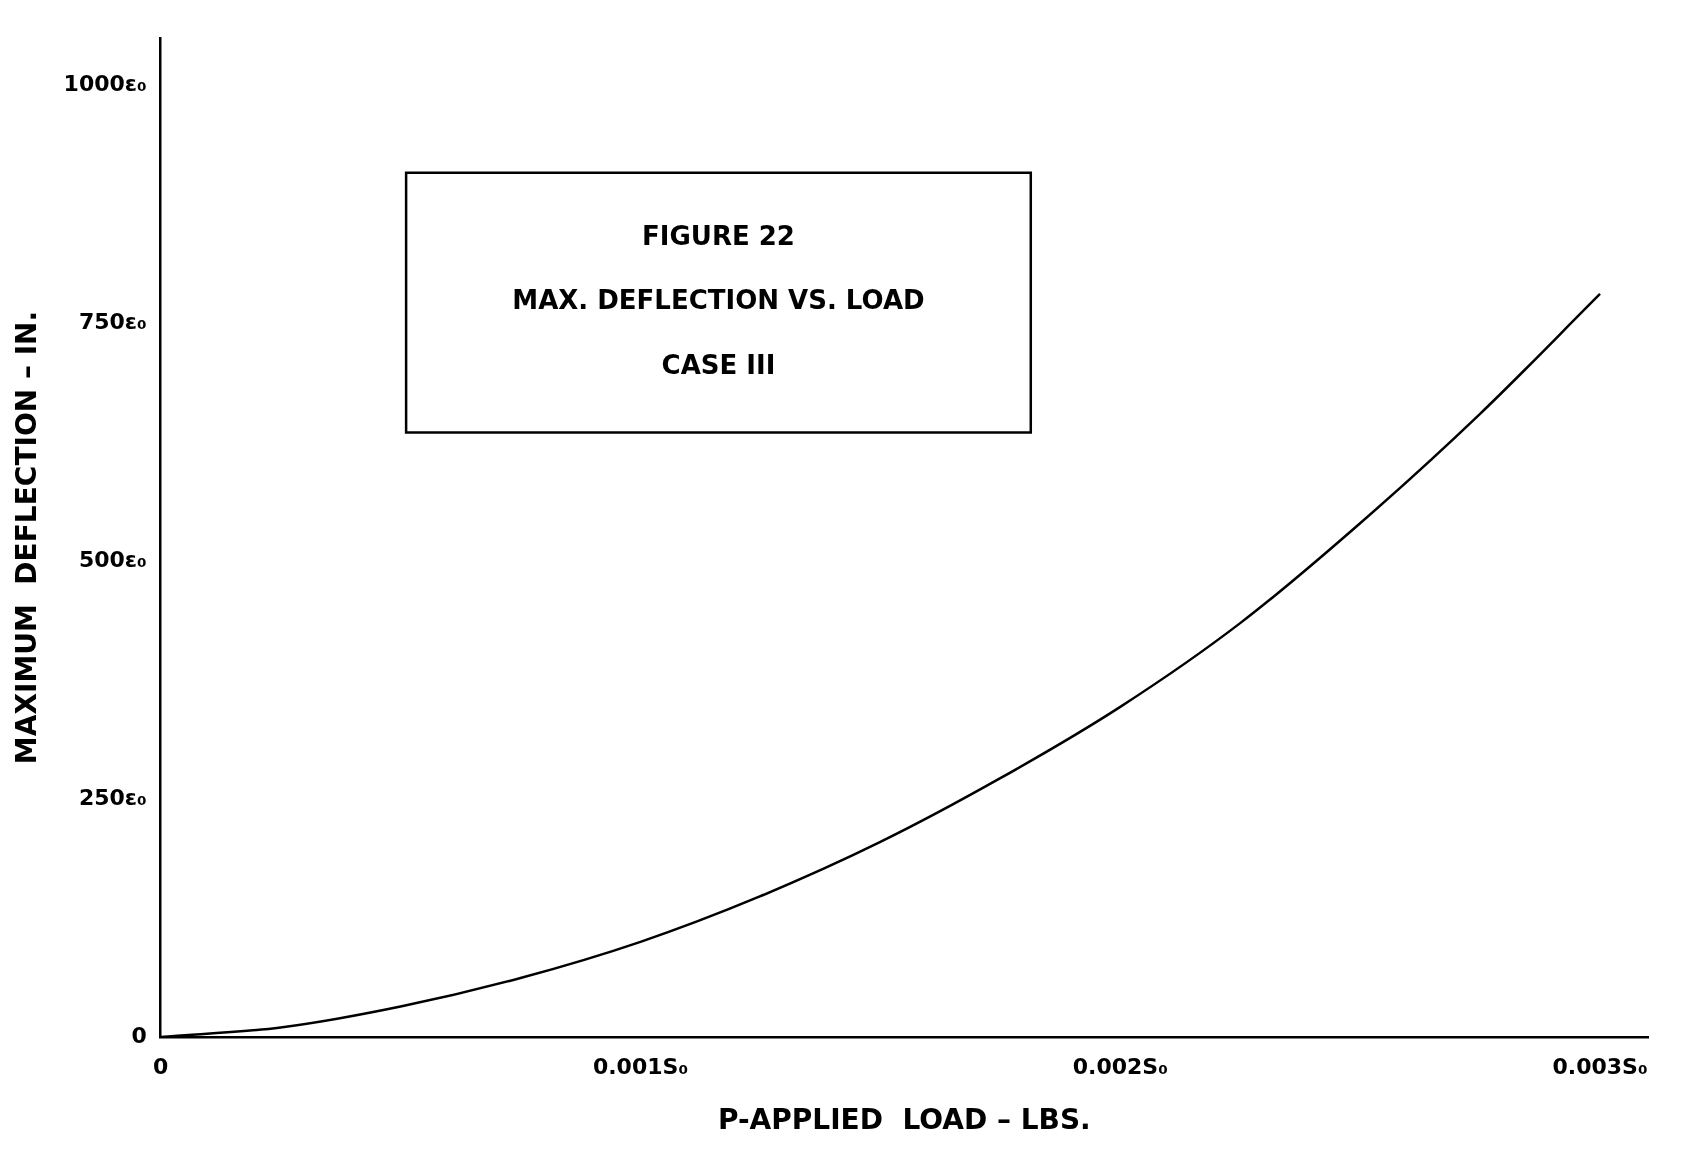 The image size is (1696, 1155). Describe the element at coordinates (161, 1066) in the screenshot. I see `x-tick-label: 0` at that location.